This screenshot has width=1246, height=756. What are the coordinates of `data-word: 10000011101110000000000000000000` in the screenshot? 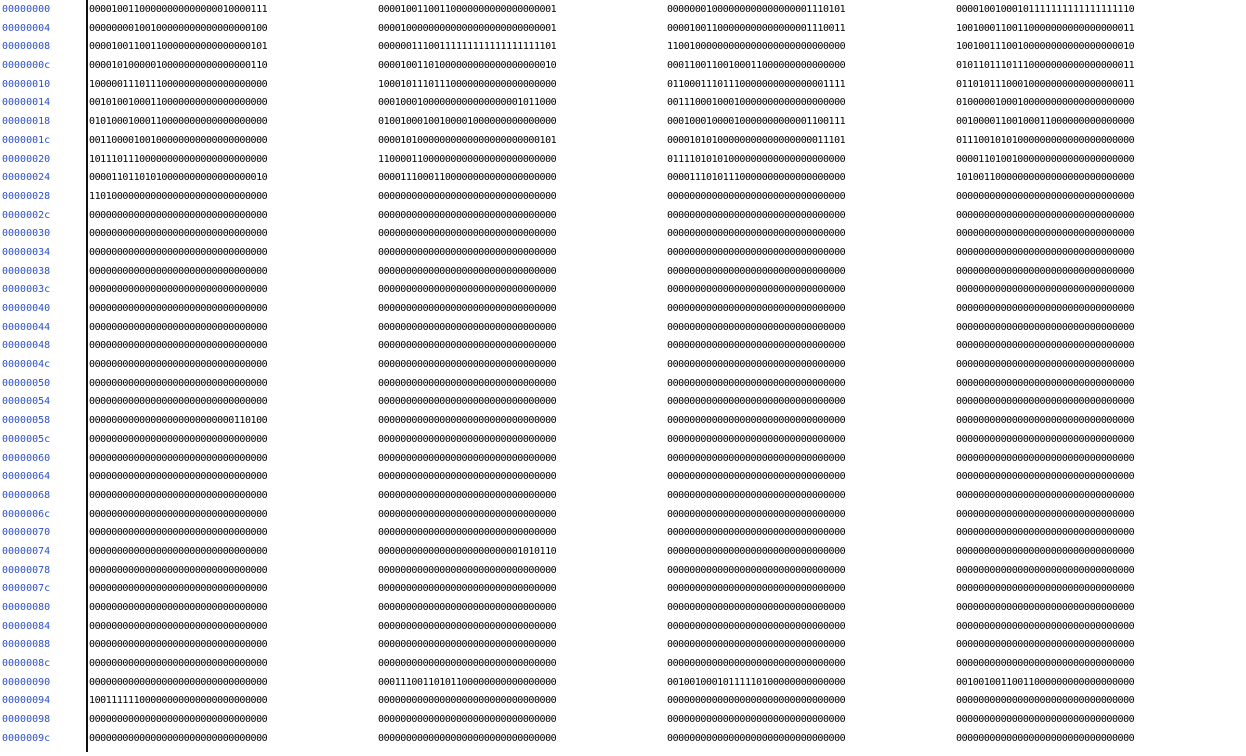 It's located at (178, 84).